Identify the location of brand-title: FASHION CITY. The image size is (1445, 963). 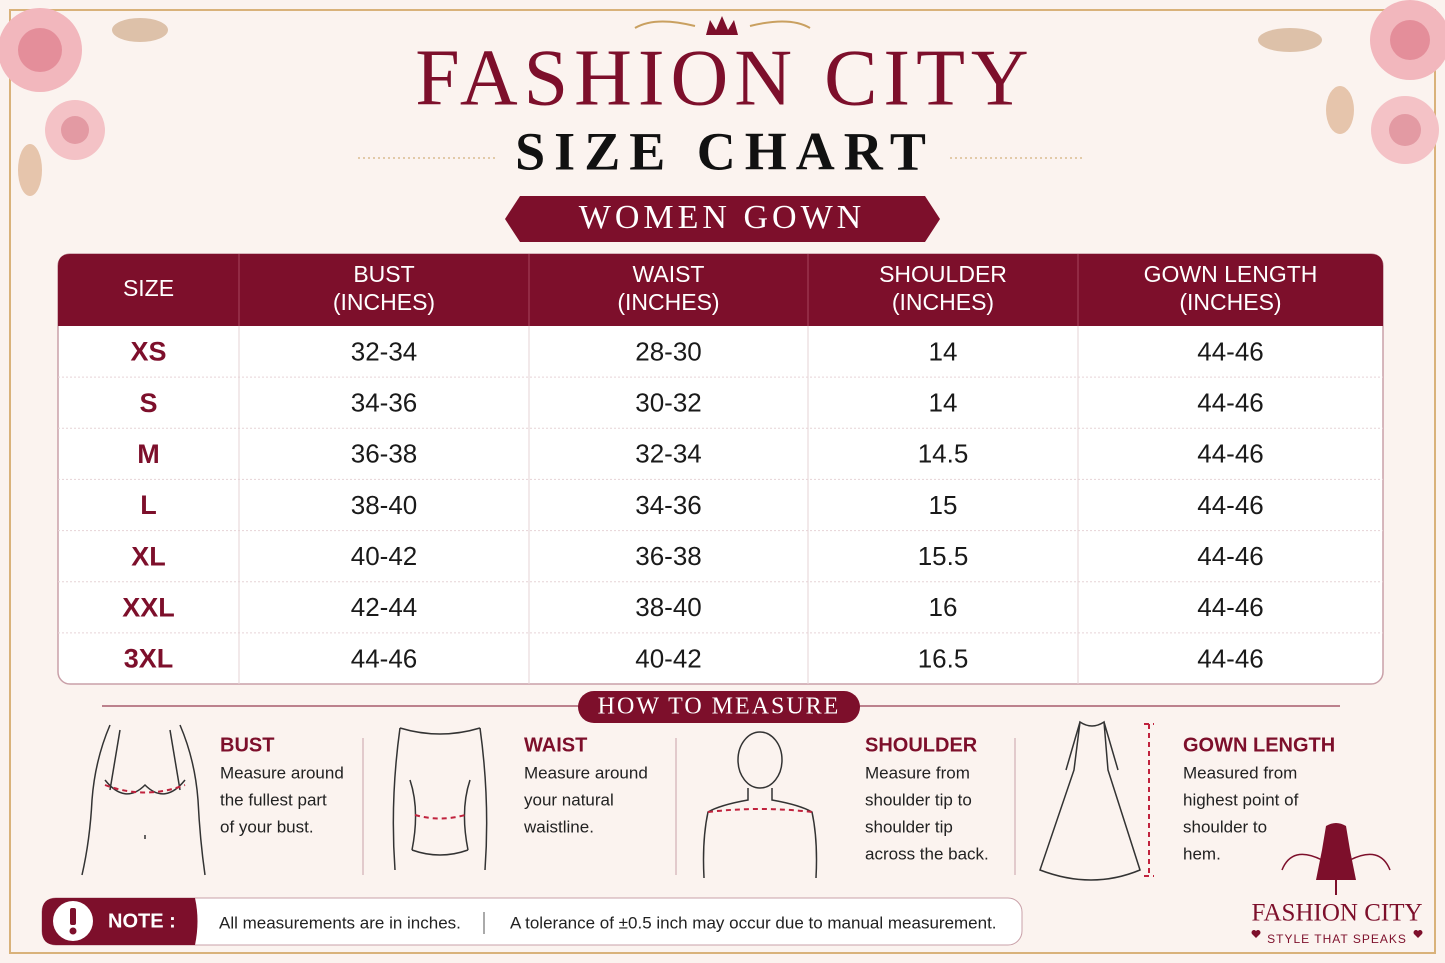
(724, 78).